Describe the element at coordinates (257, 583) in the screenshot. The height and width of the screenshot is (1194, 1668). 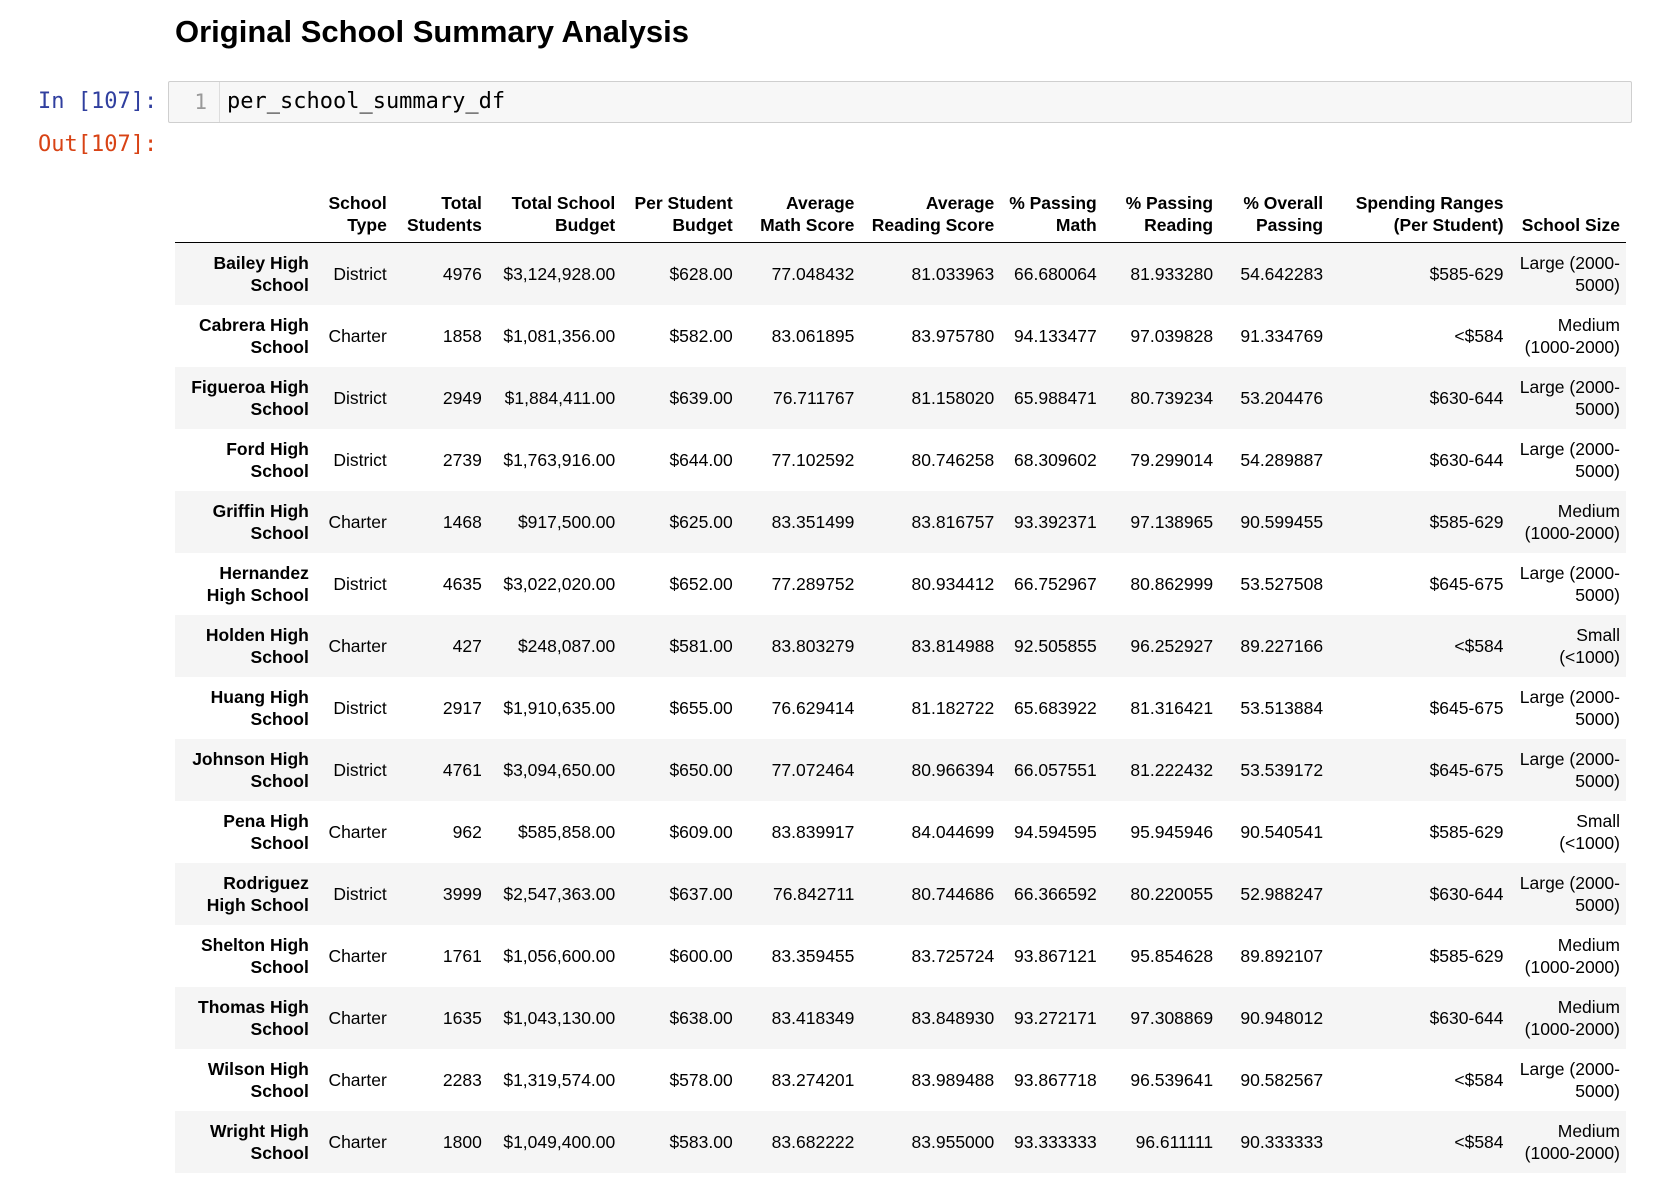
I see `row-label: Hernandez High School` at that location.